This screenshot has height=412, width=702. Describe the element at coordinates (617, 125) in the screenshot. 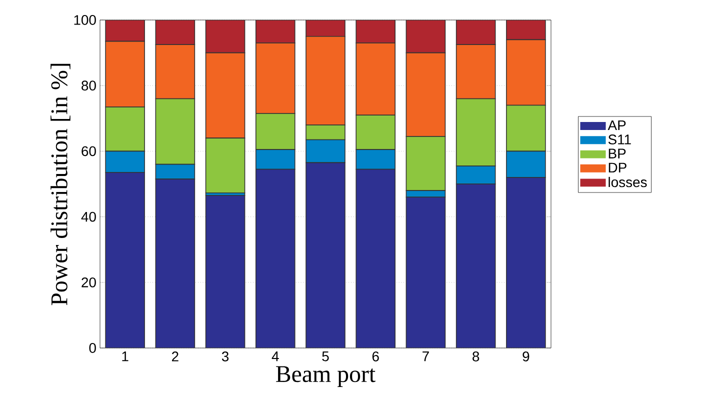

I see `legend-label: AP` at that location.